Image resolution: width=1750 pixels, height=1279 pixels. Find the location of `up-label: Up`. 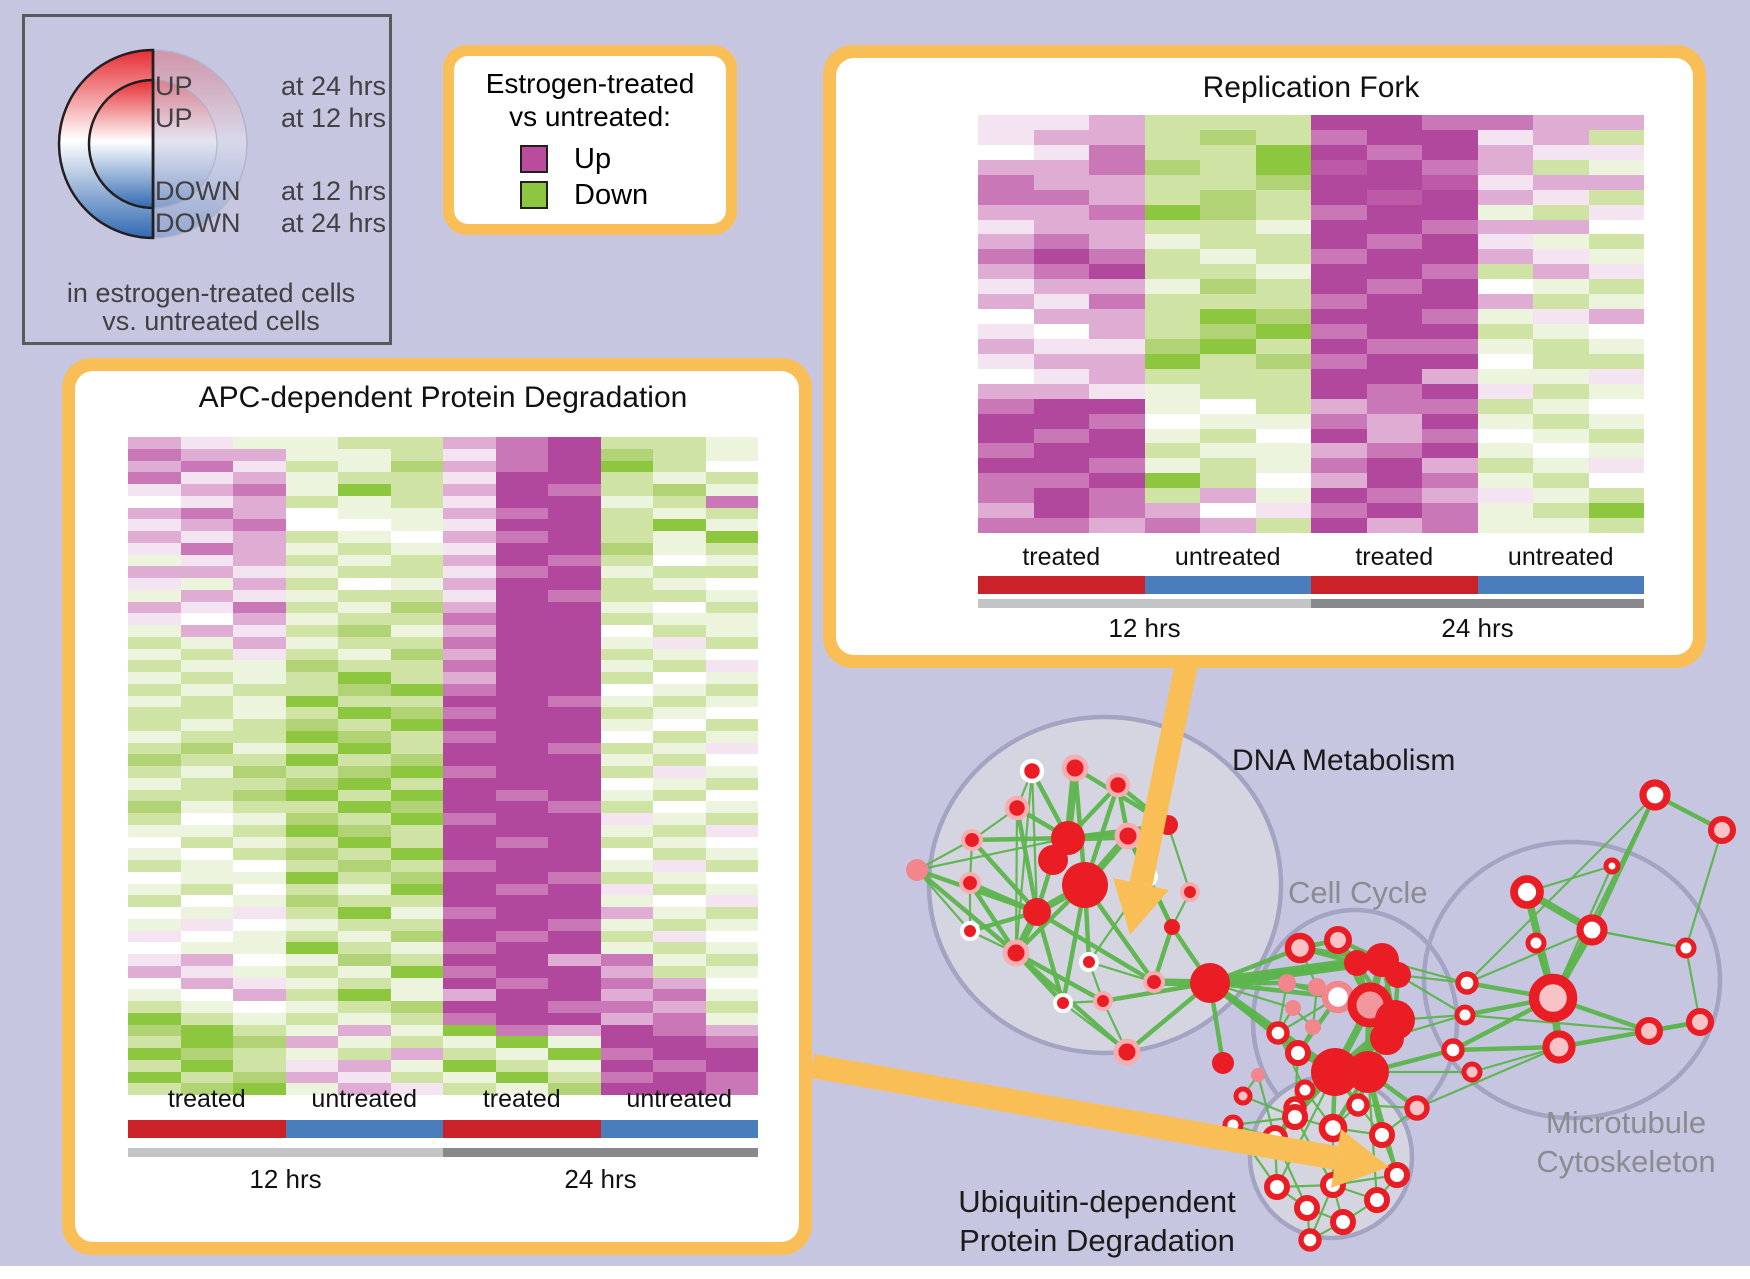

up-label: Up is located at coordinates (593, 158).